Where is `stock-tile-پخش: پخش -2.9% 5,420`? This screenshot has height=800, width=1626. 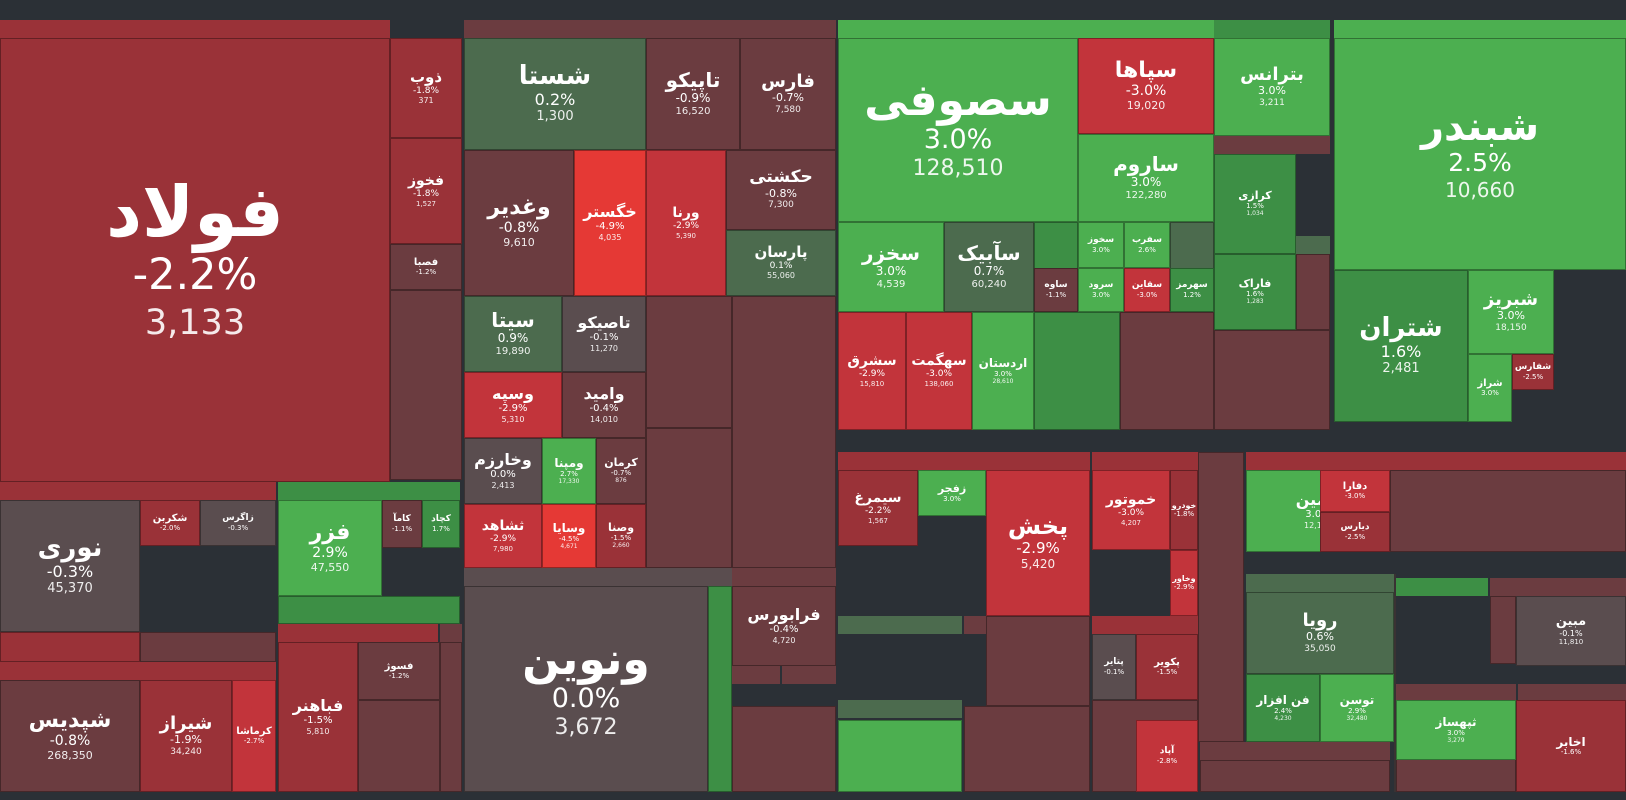 stock-tile-پخش: پخش -2.9% 5,420 is located at coordinates (1038, 543).